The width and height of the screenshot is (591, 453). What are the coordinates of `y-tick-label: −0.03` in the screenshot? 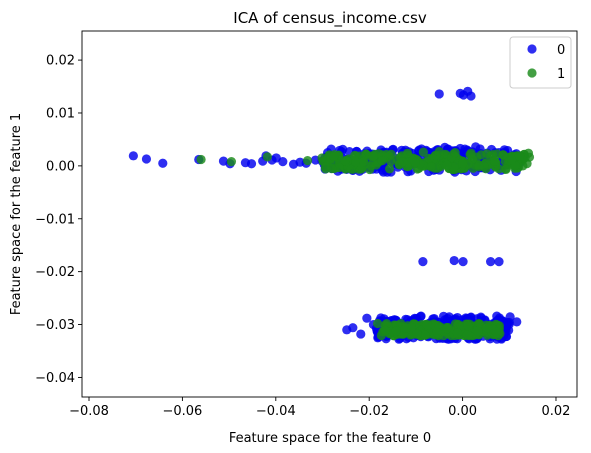 It's located at (55, 325).